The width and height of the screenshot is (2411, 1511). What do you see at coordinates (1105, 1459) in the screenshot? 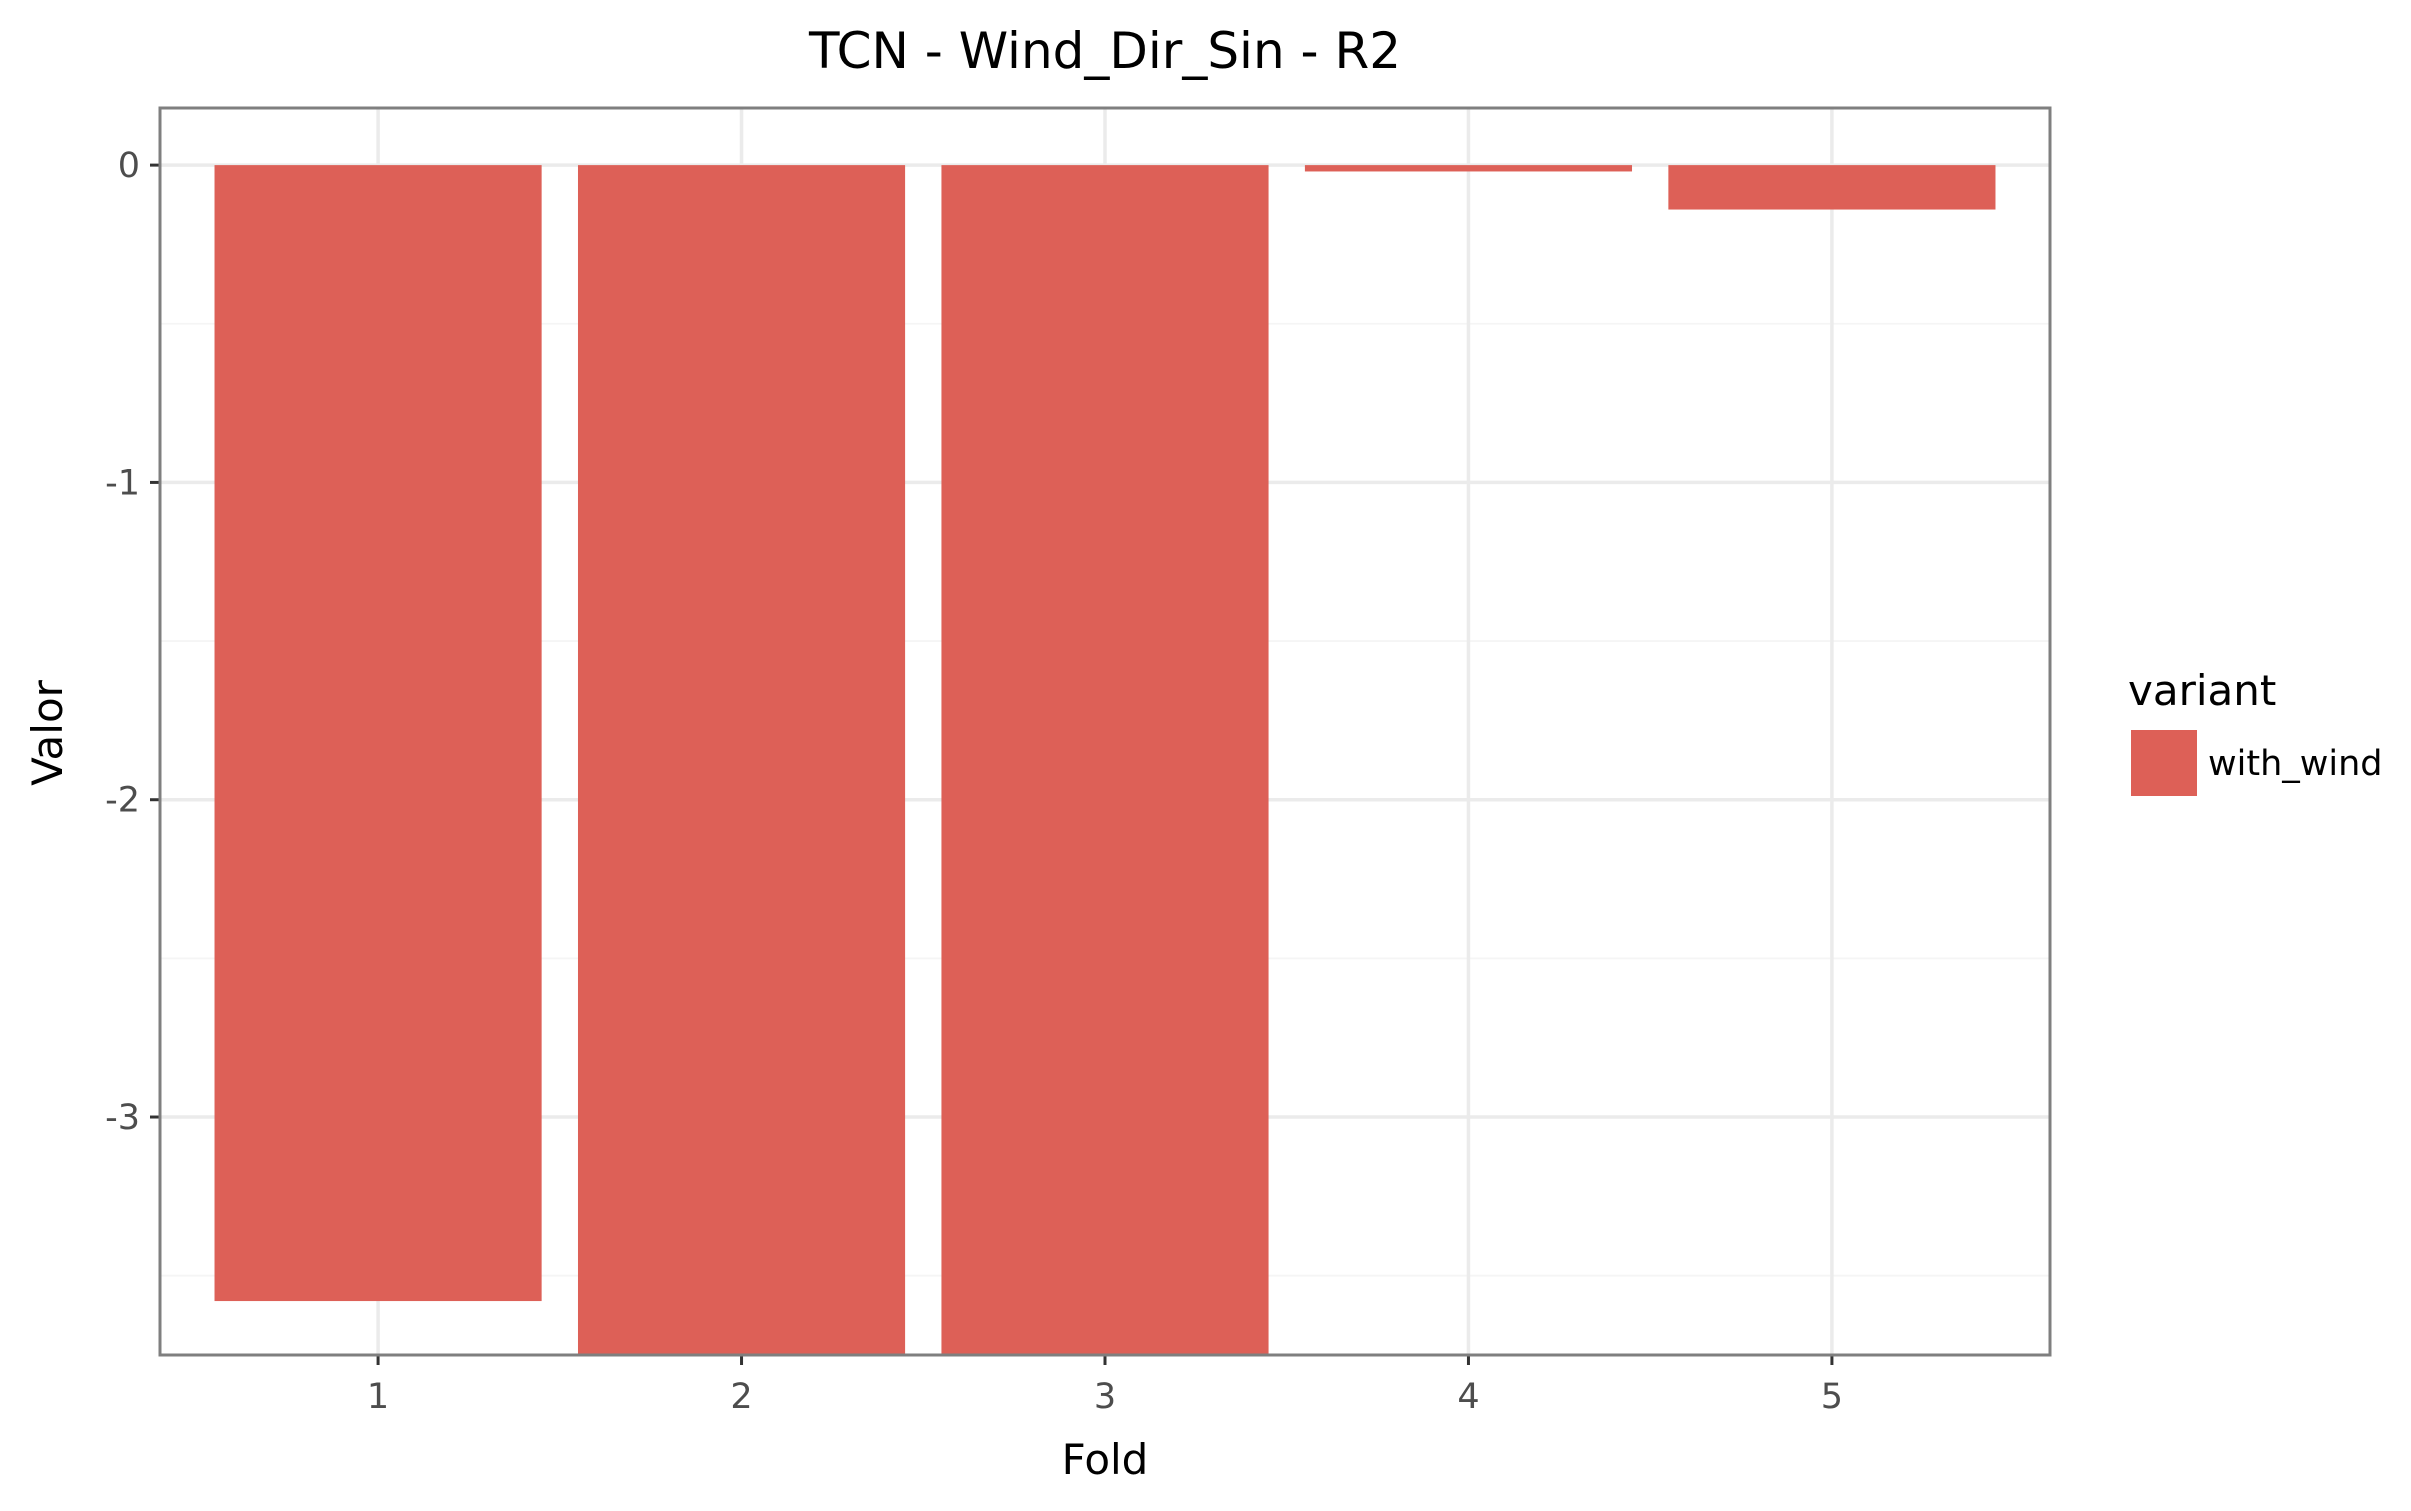
I see `x-axis-title: Fold` at bounding box center [1105, 1459].